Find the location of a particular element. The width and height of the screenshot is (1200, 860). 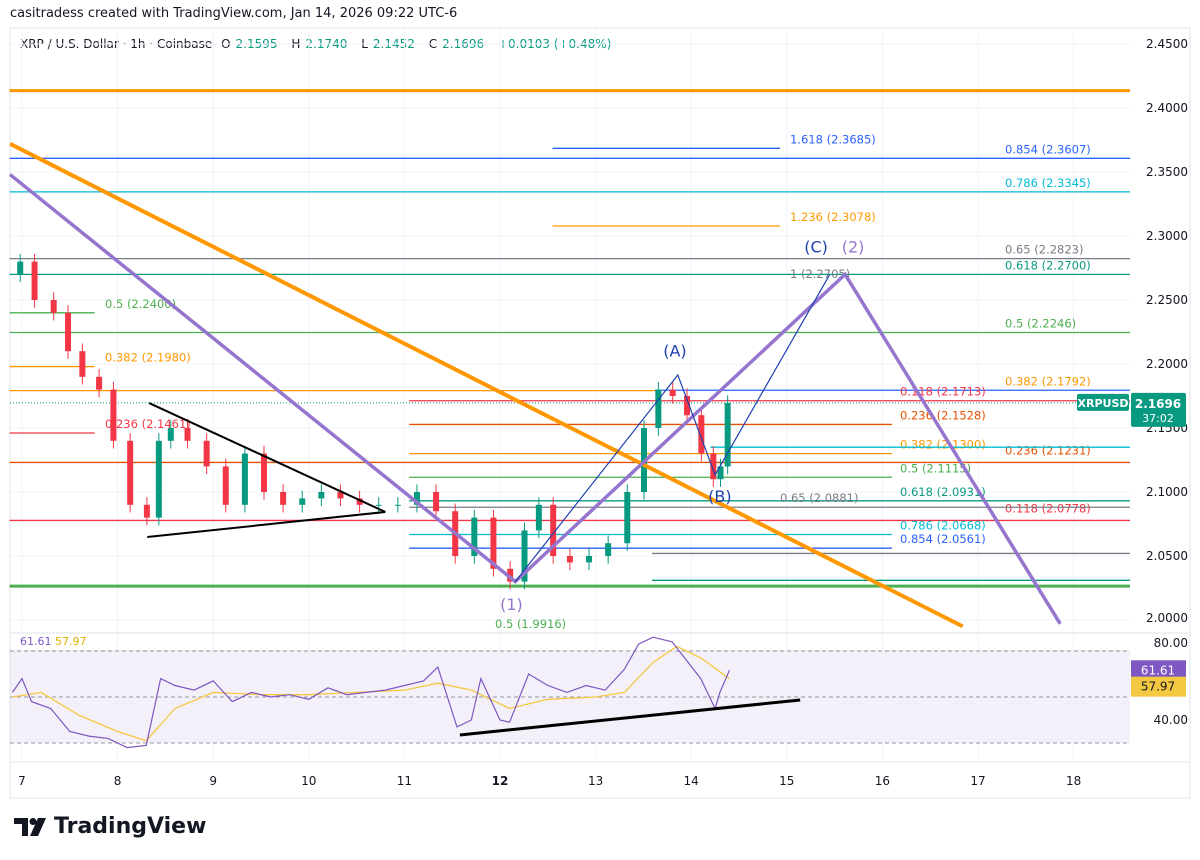

y-tick-label: 2.4000 is located at coordinates (1167, 108).